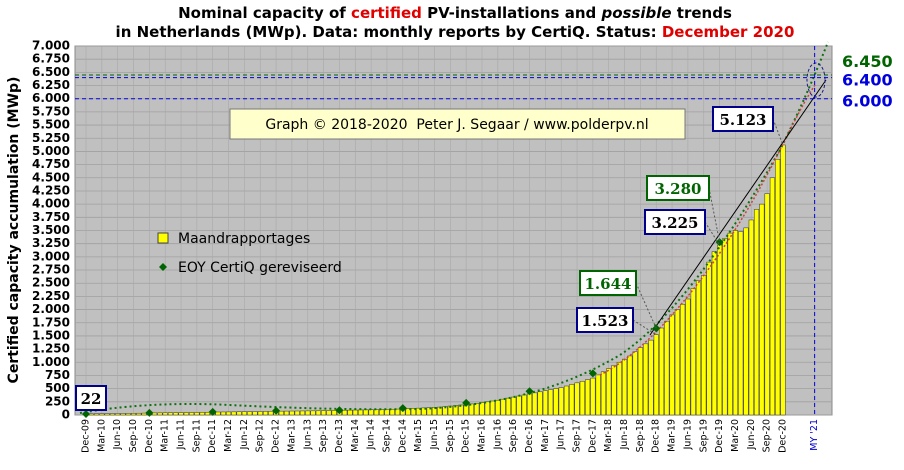 This screenshot has height=470, width=904. What do you see at coordinates (57, 401) in the screenshot?
I see `y-tick-label: 250` at bounding box center [57, 401].